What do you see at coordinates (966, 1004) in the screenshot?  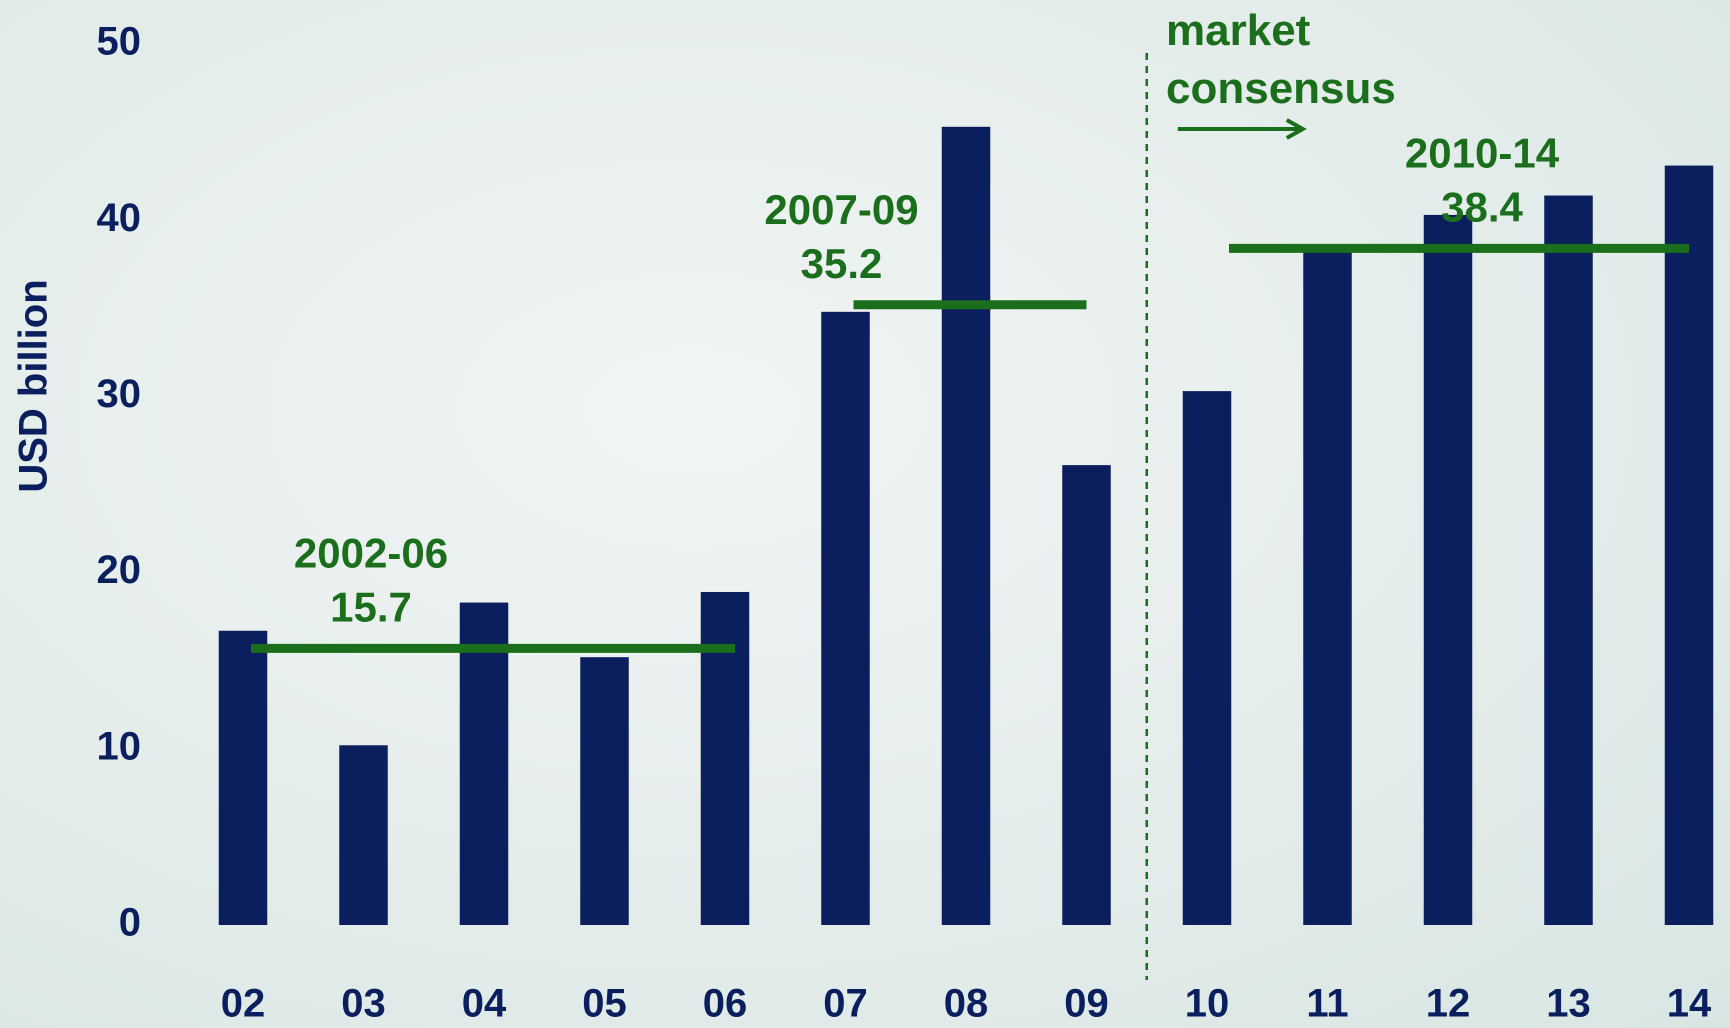 I see `x-tick-label: 08` at bounding box center [966, 1004].